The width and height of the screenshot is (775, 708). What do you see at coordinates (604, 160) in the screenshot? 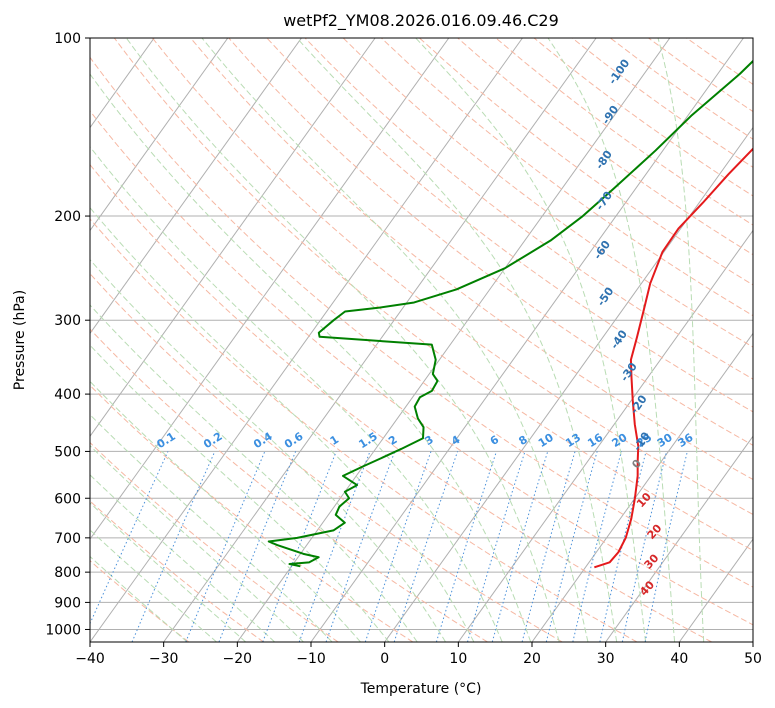
I see `dry-adiabat-label: -80` at bounding box center [604, 160].